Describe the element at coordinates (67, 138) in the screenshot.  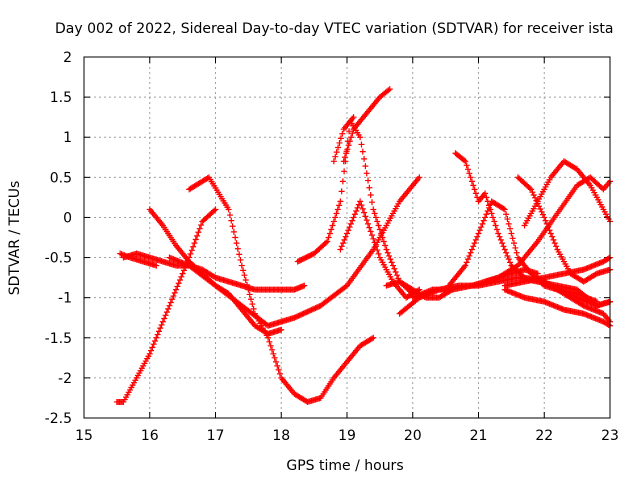
I see `y-tick-label: 1` at that location.